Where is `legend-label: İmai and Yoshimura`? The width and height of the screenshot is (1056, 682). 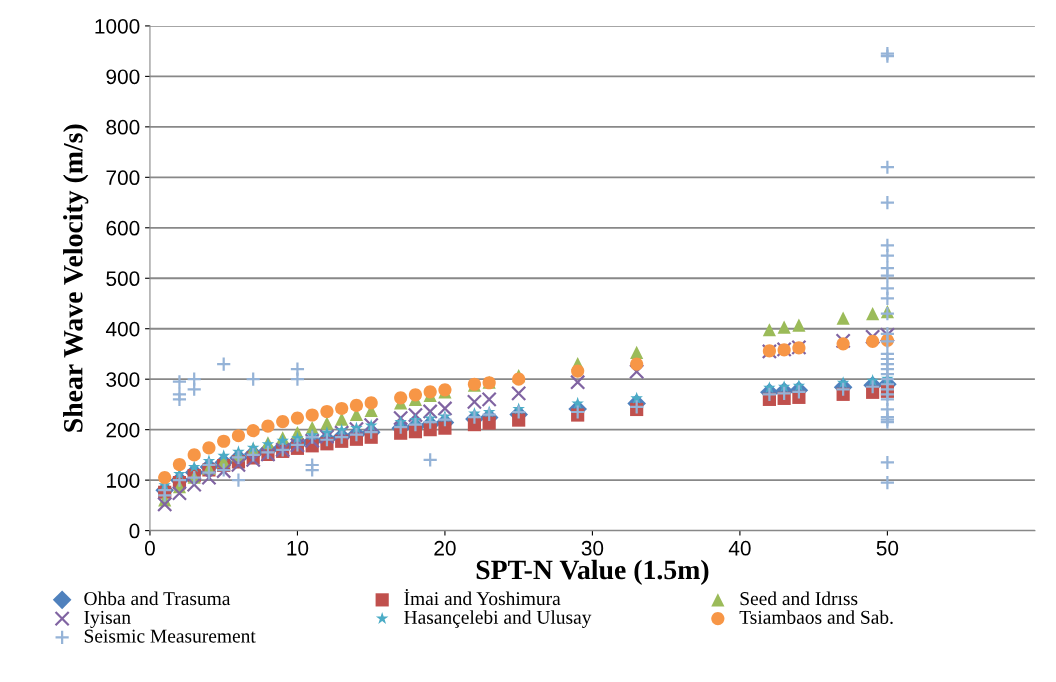
legend-label: İmai and Yoshimura is located at coordinates (482, 597).